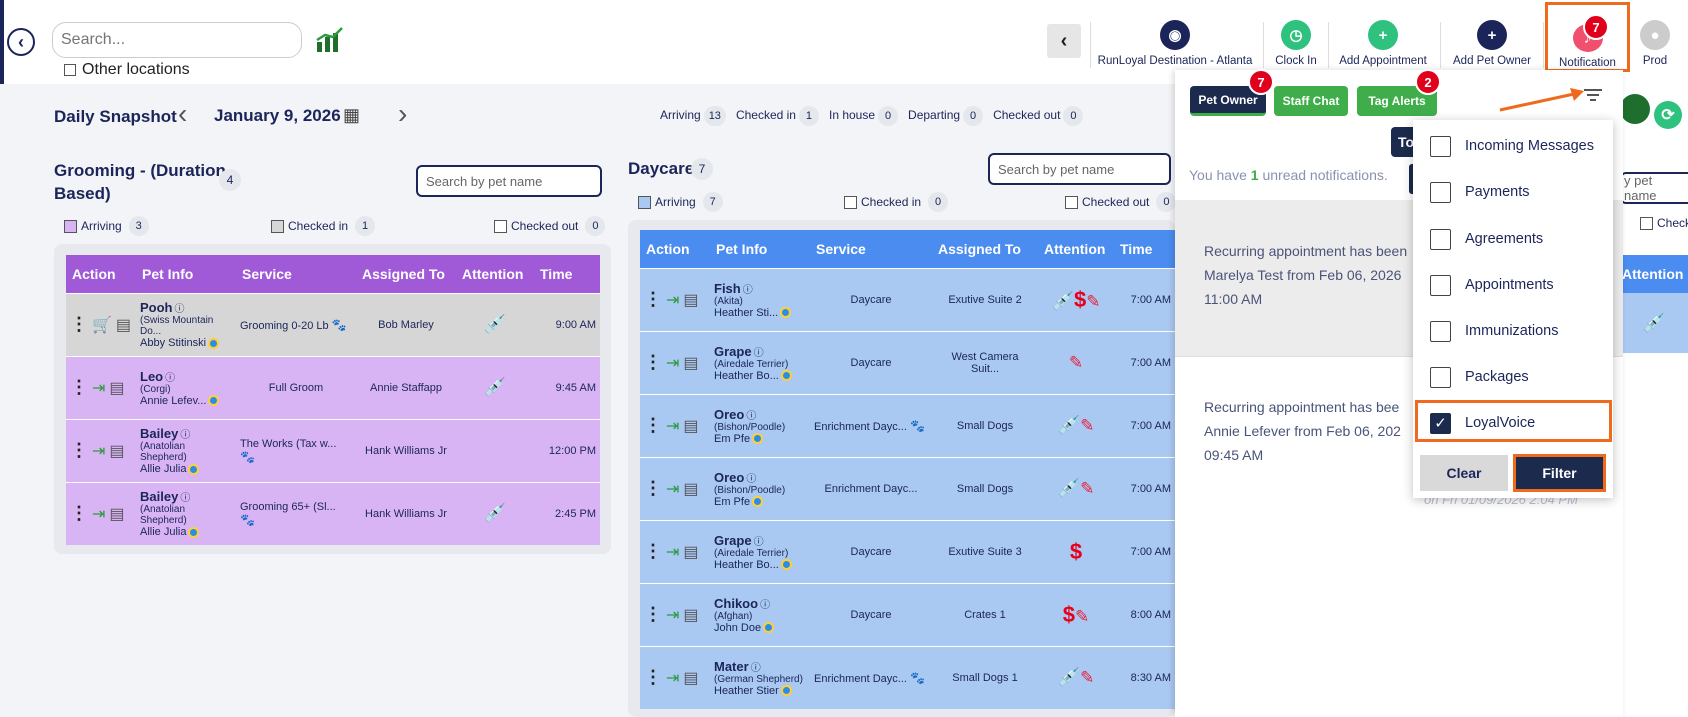 The width and height of the screenshot is (1688, 717). What do you see at coordinates (1479, 377) in the screenshot?
I see `filter-option-packages: Packages` at bounding box center [1479, 377].